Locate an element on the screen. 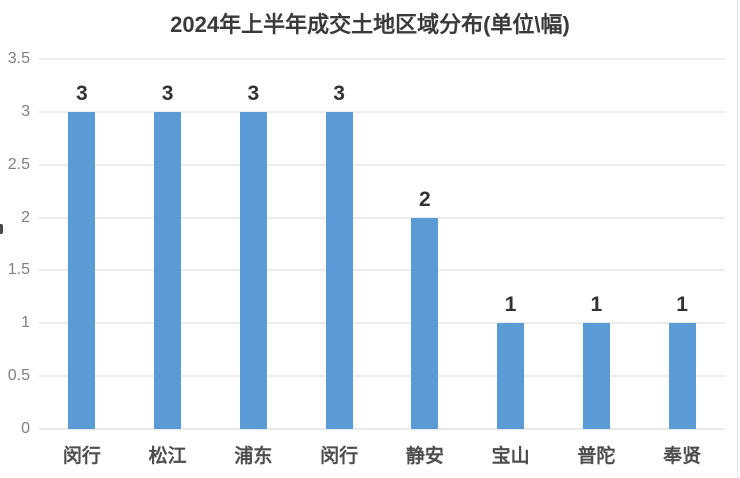  bar-浦东 is located at coordinates (253, 270).